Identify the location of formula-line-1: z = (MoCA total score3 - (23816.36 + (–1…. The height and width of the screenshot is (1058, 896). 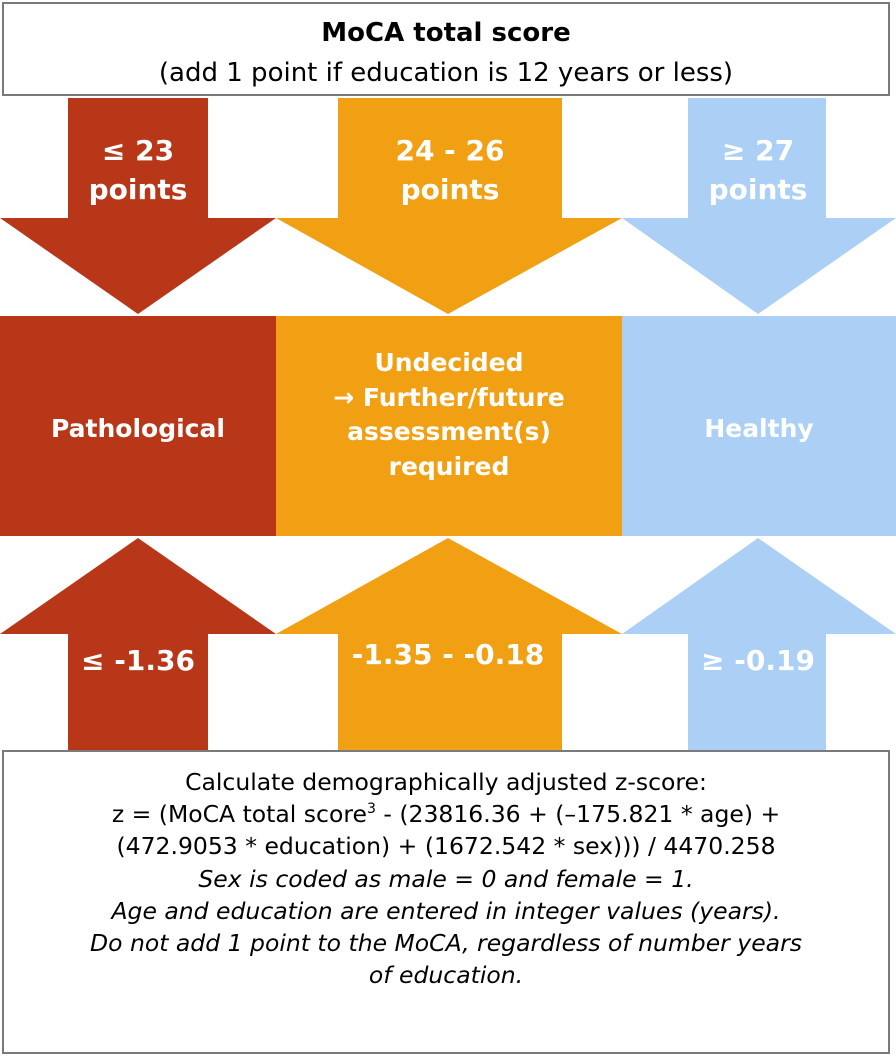
(446, 814).